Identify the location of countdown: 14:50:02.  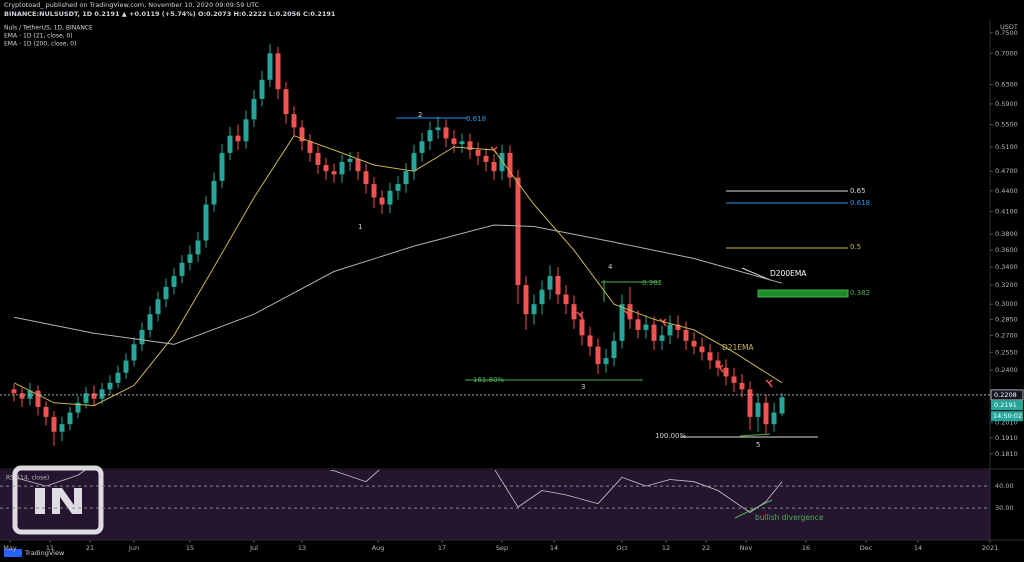
(1007, 416).